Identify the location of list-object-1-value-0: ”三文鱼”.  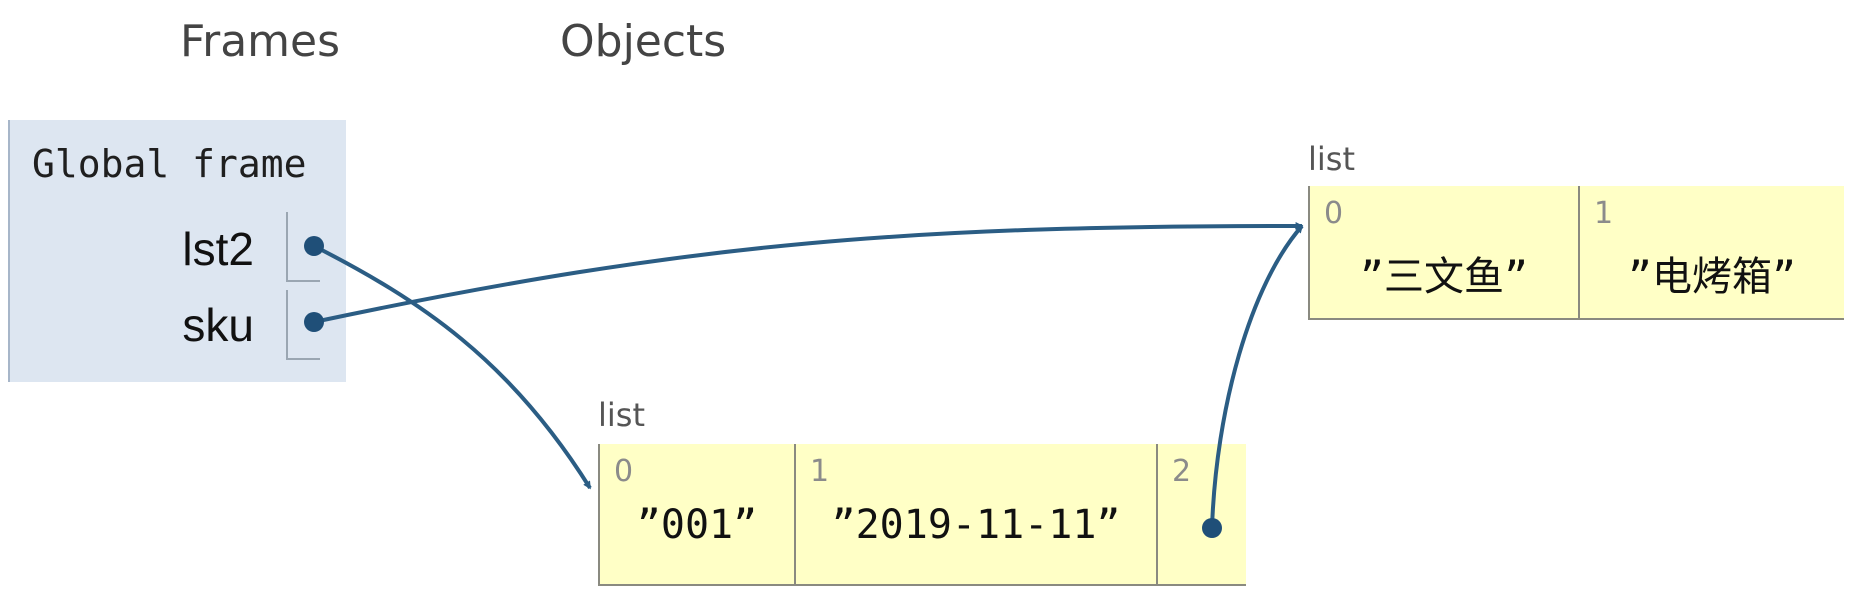
(1444, 277).